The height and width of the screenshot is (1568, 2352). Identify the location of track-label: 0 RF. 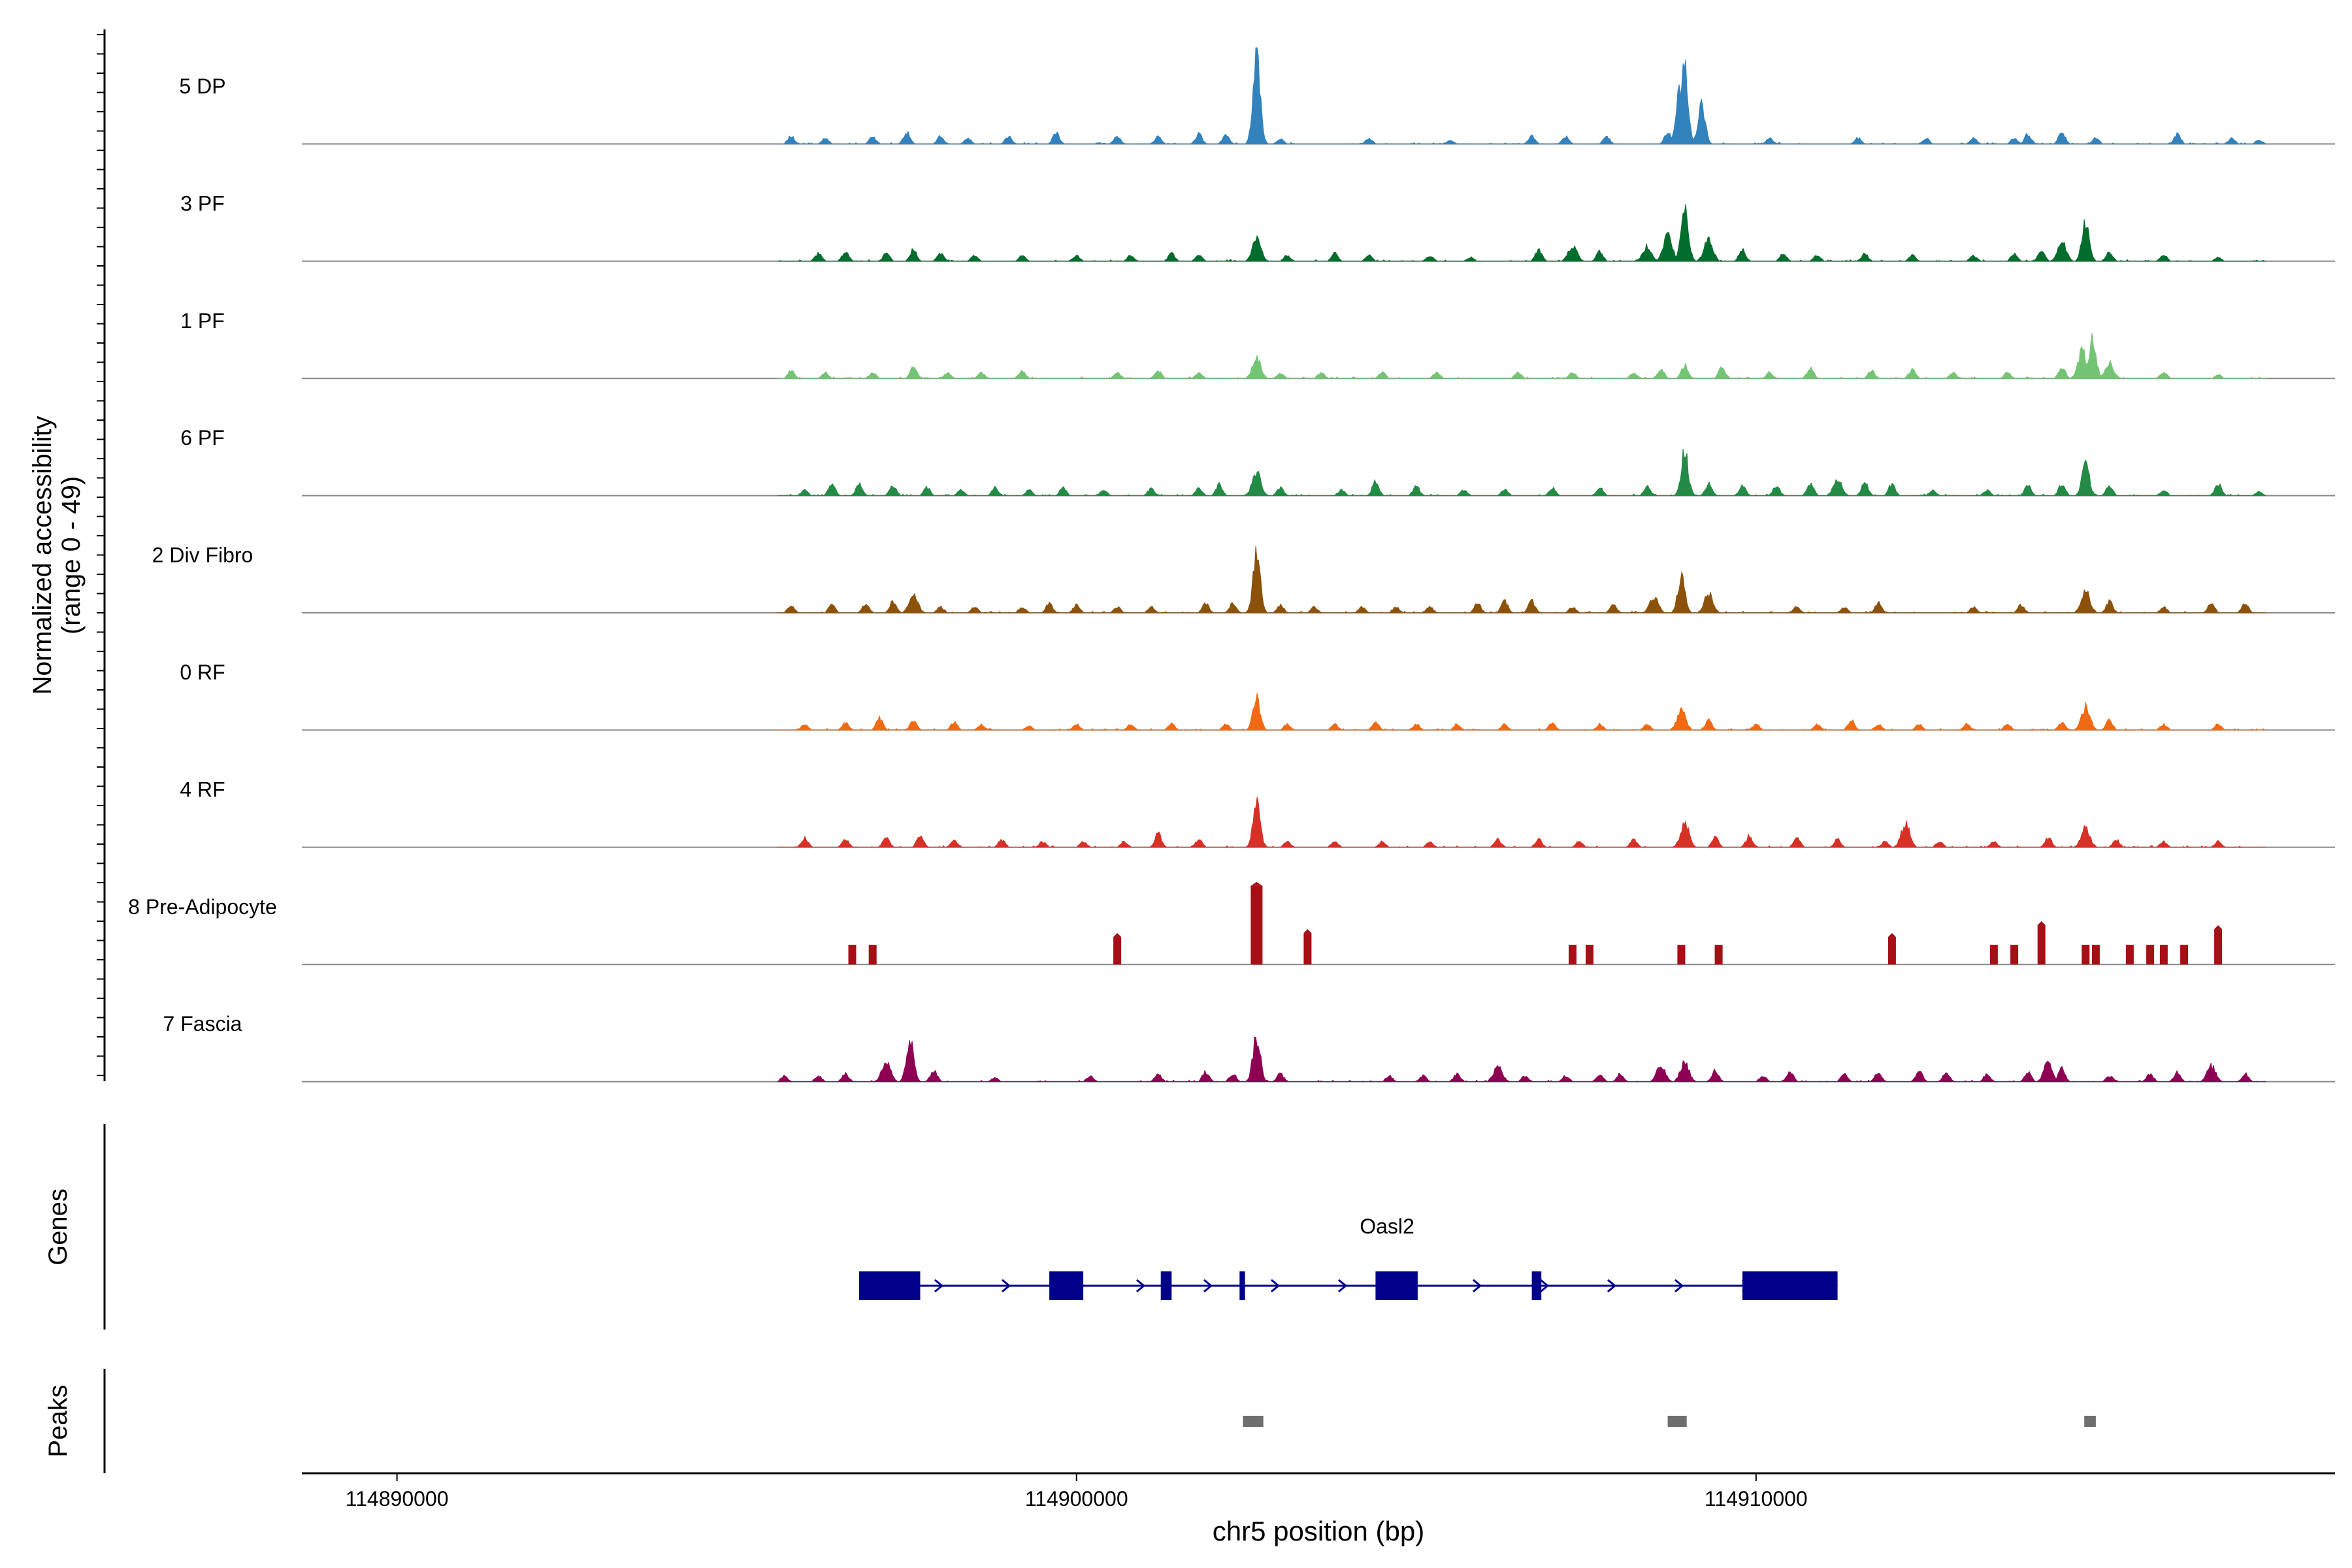
(202, 672).